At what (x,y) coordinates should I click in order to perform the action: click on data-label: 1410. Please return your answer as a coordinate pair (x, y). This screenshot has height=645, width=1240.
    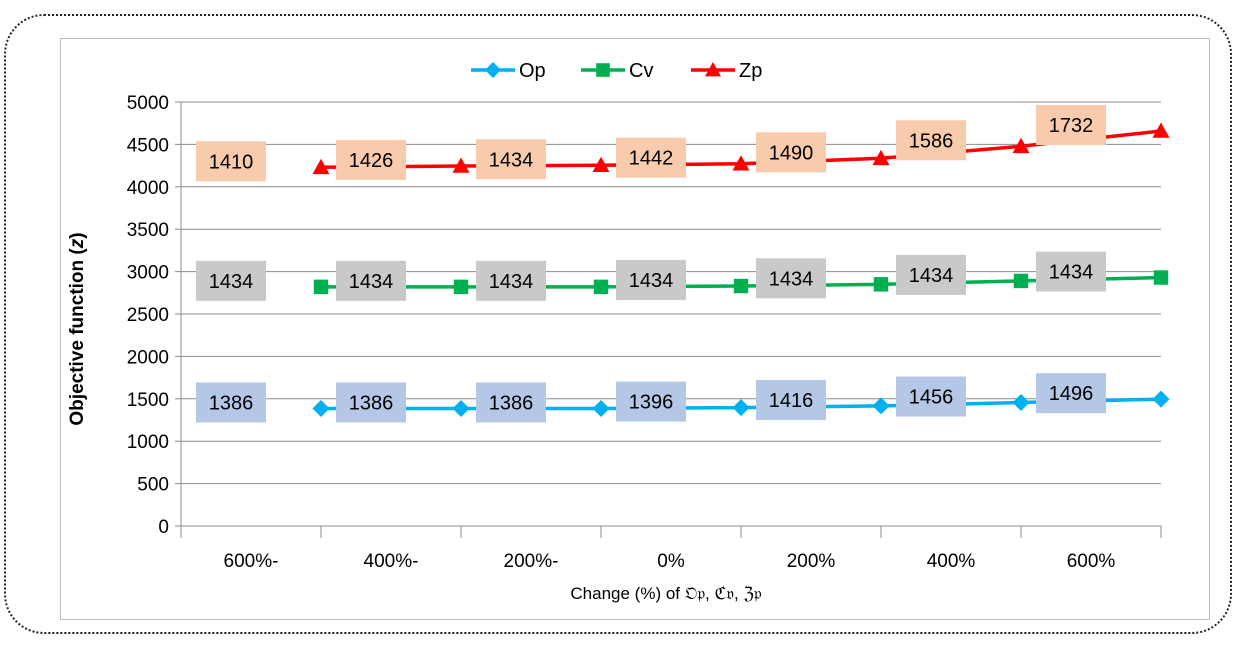
    Looking at the image, I should click on (231, 162).